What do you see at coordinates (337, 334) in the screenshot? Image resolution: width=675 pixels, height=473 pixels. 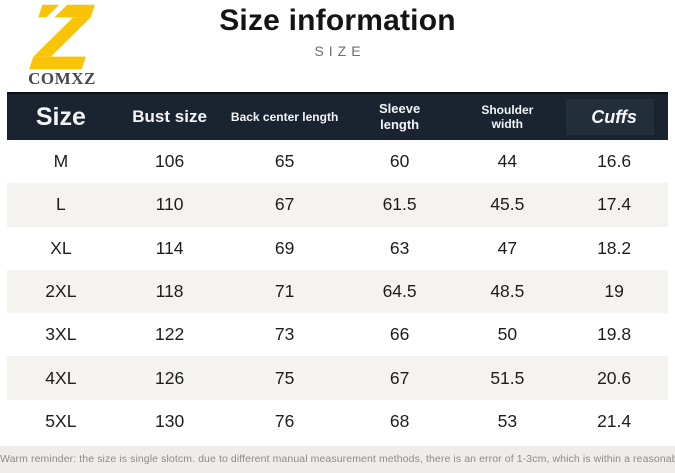 I see `table-row-3xl: 3XL 122 73 66 50 19.8` at bounding box center [337, 334].